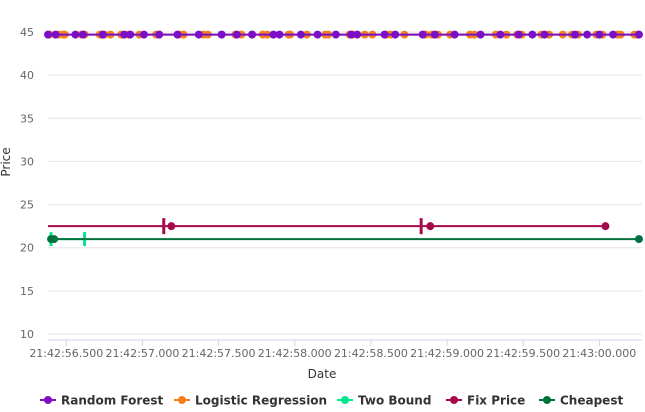 Image resolution: width=645 pixels, height=412 pixels. Describe the element at coordinates (261, 401) in the screenshot. I see `legend-label: Logistic Regression` at that location.